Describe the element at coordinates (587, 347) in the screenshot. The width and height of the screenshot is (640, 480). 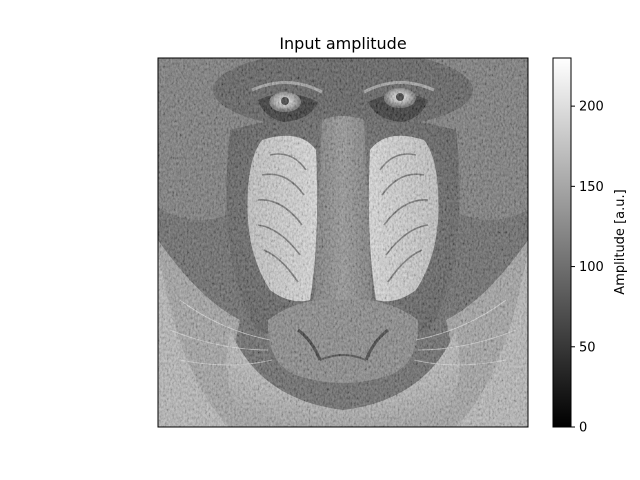
I see `colorbar-tick-label: 50` at that location.